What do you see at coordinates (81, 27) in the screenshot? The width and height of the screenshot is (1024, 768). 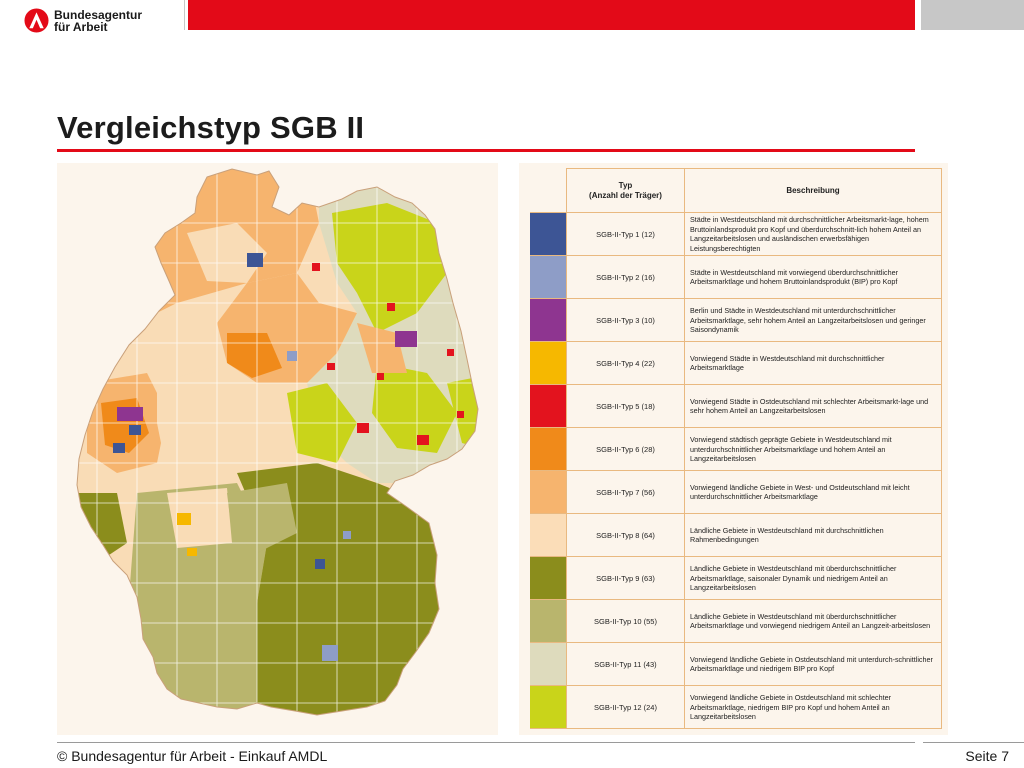 I see `org-name-line2: für Arbeit` at bounding box center [81, 27].